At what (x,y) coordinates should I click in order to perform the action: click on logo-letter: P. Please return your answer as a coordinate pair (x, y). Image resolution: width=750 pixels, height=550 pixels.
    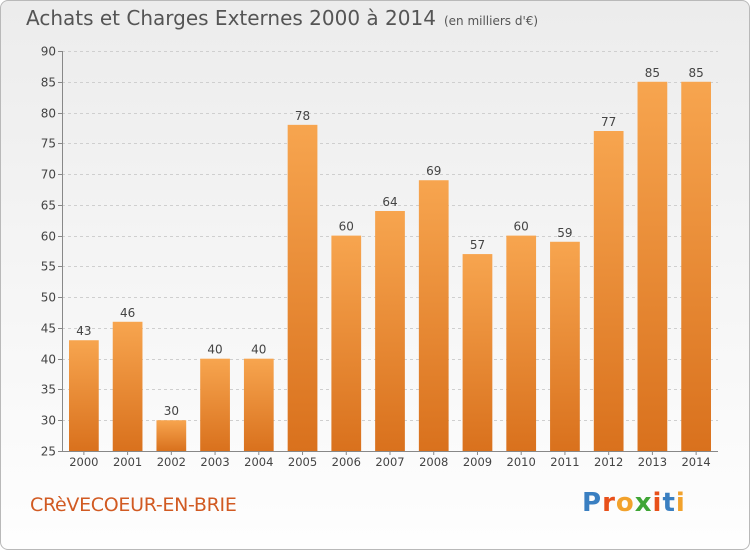
    Looking at the image, I should click on (592, 503).